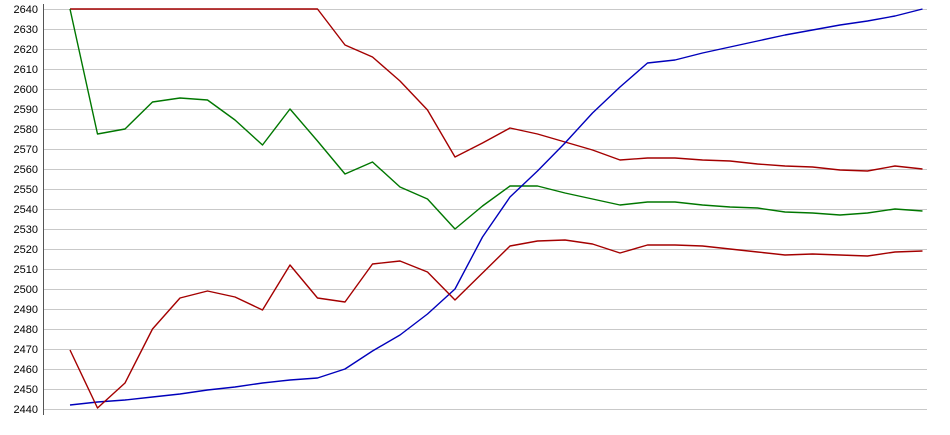 The image size is (950, 435). I want to click on y-axis-tick-label: 2520, so click(26, 250).